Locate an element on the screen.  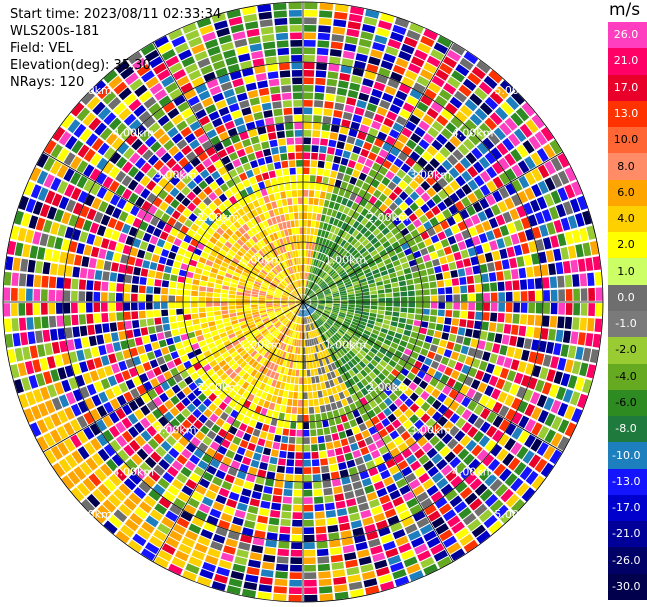
field-label: Field: VEL is located at coordinates (41, 48).